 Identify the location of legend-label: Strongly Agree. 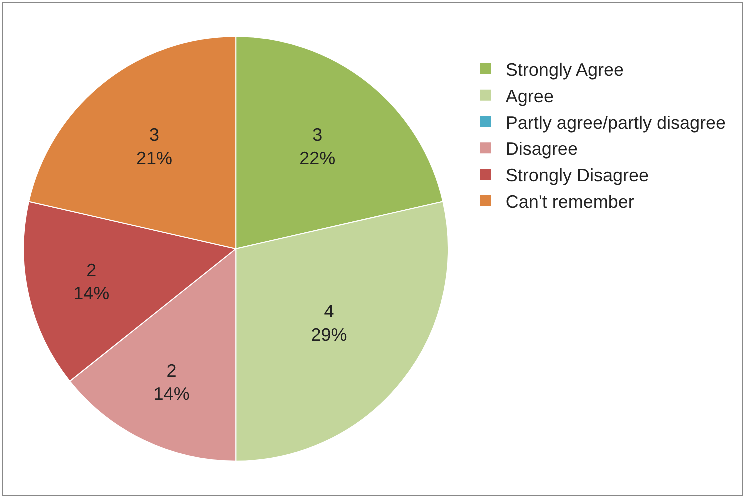
(565, 70).